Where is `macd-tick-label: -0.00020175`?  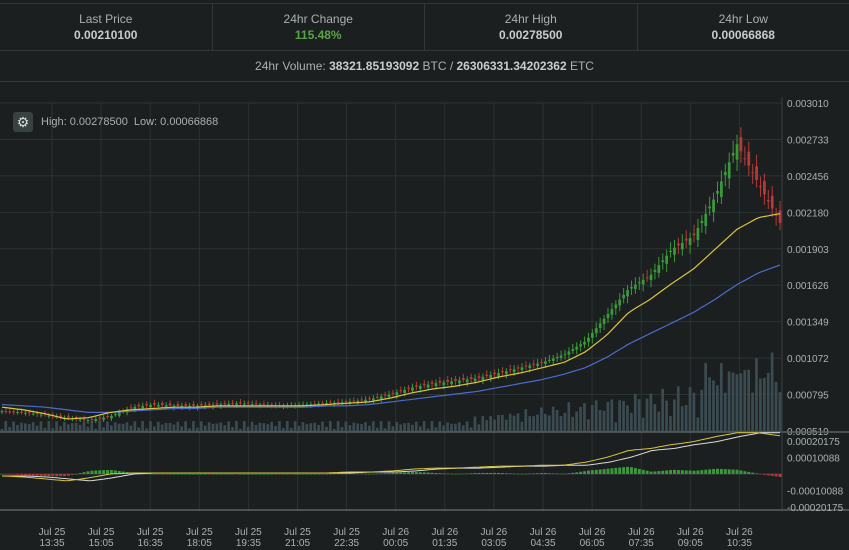 macd-tick-label: -0.00020175 is located at coordinates (815, 508).